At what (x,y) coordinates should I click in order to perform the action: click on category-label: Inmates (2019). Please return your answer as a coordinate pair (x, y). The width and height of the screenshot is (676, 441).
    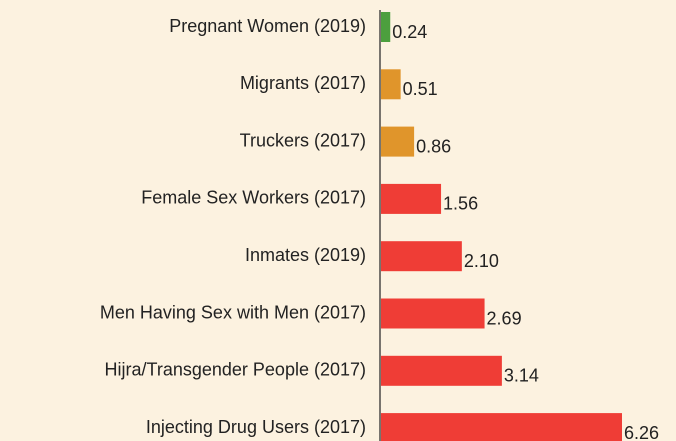
    Looking at the image, I should click on (305, 255).